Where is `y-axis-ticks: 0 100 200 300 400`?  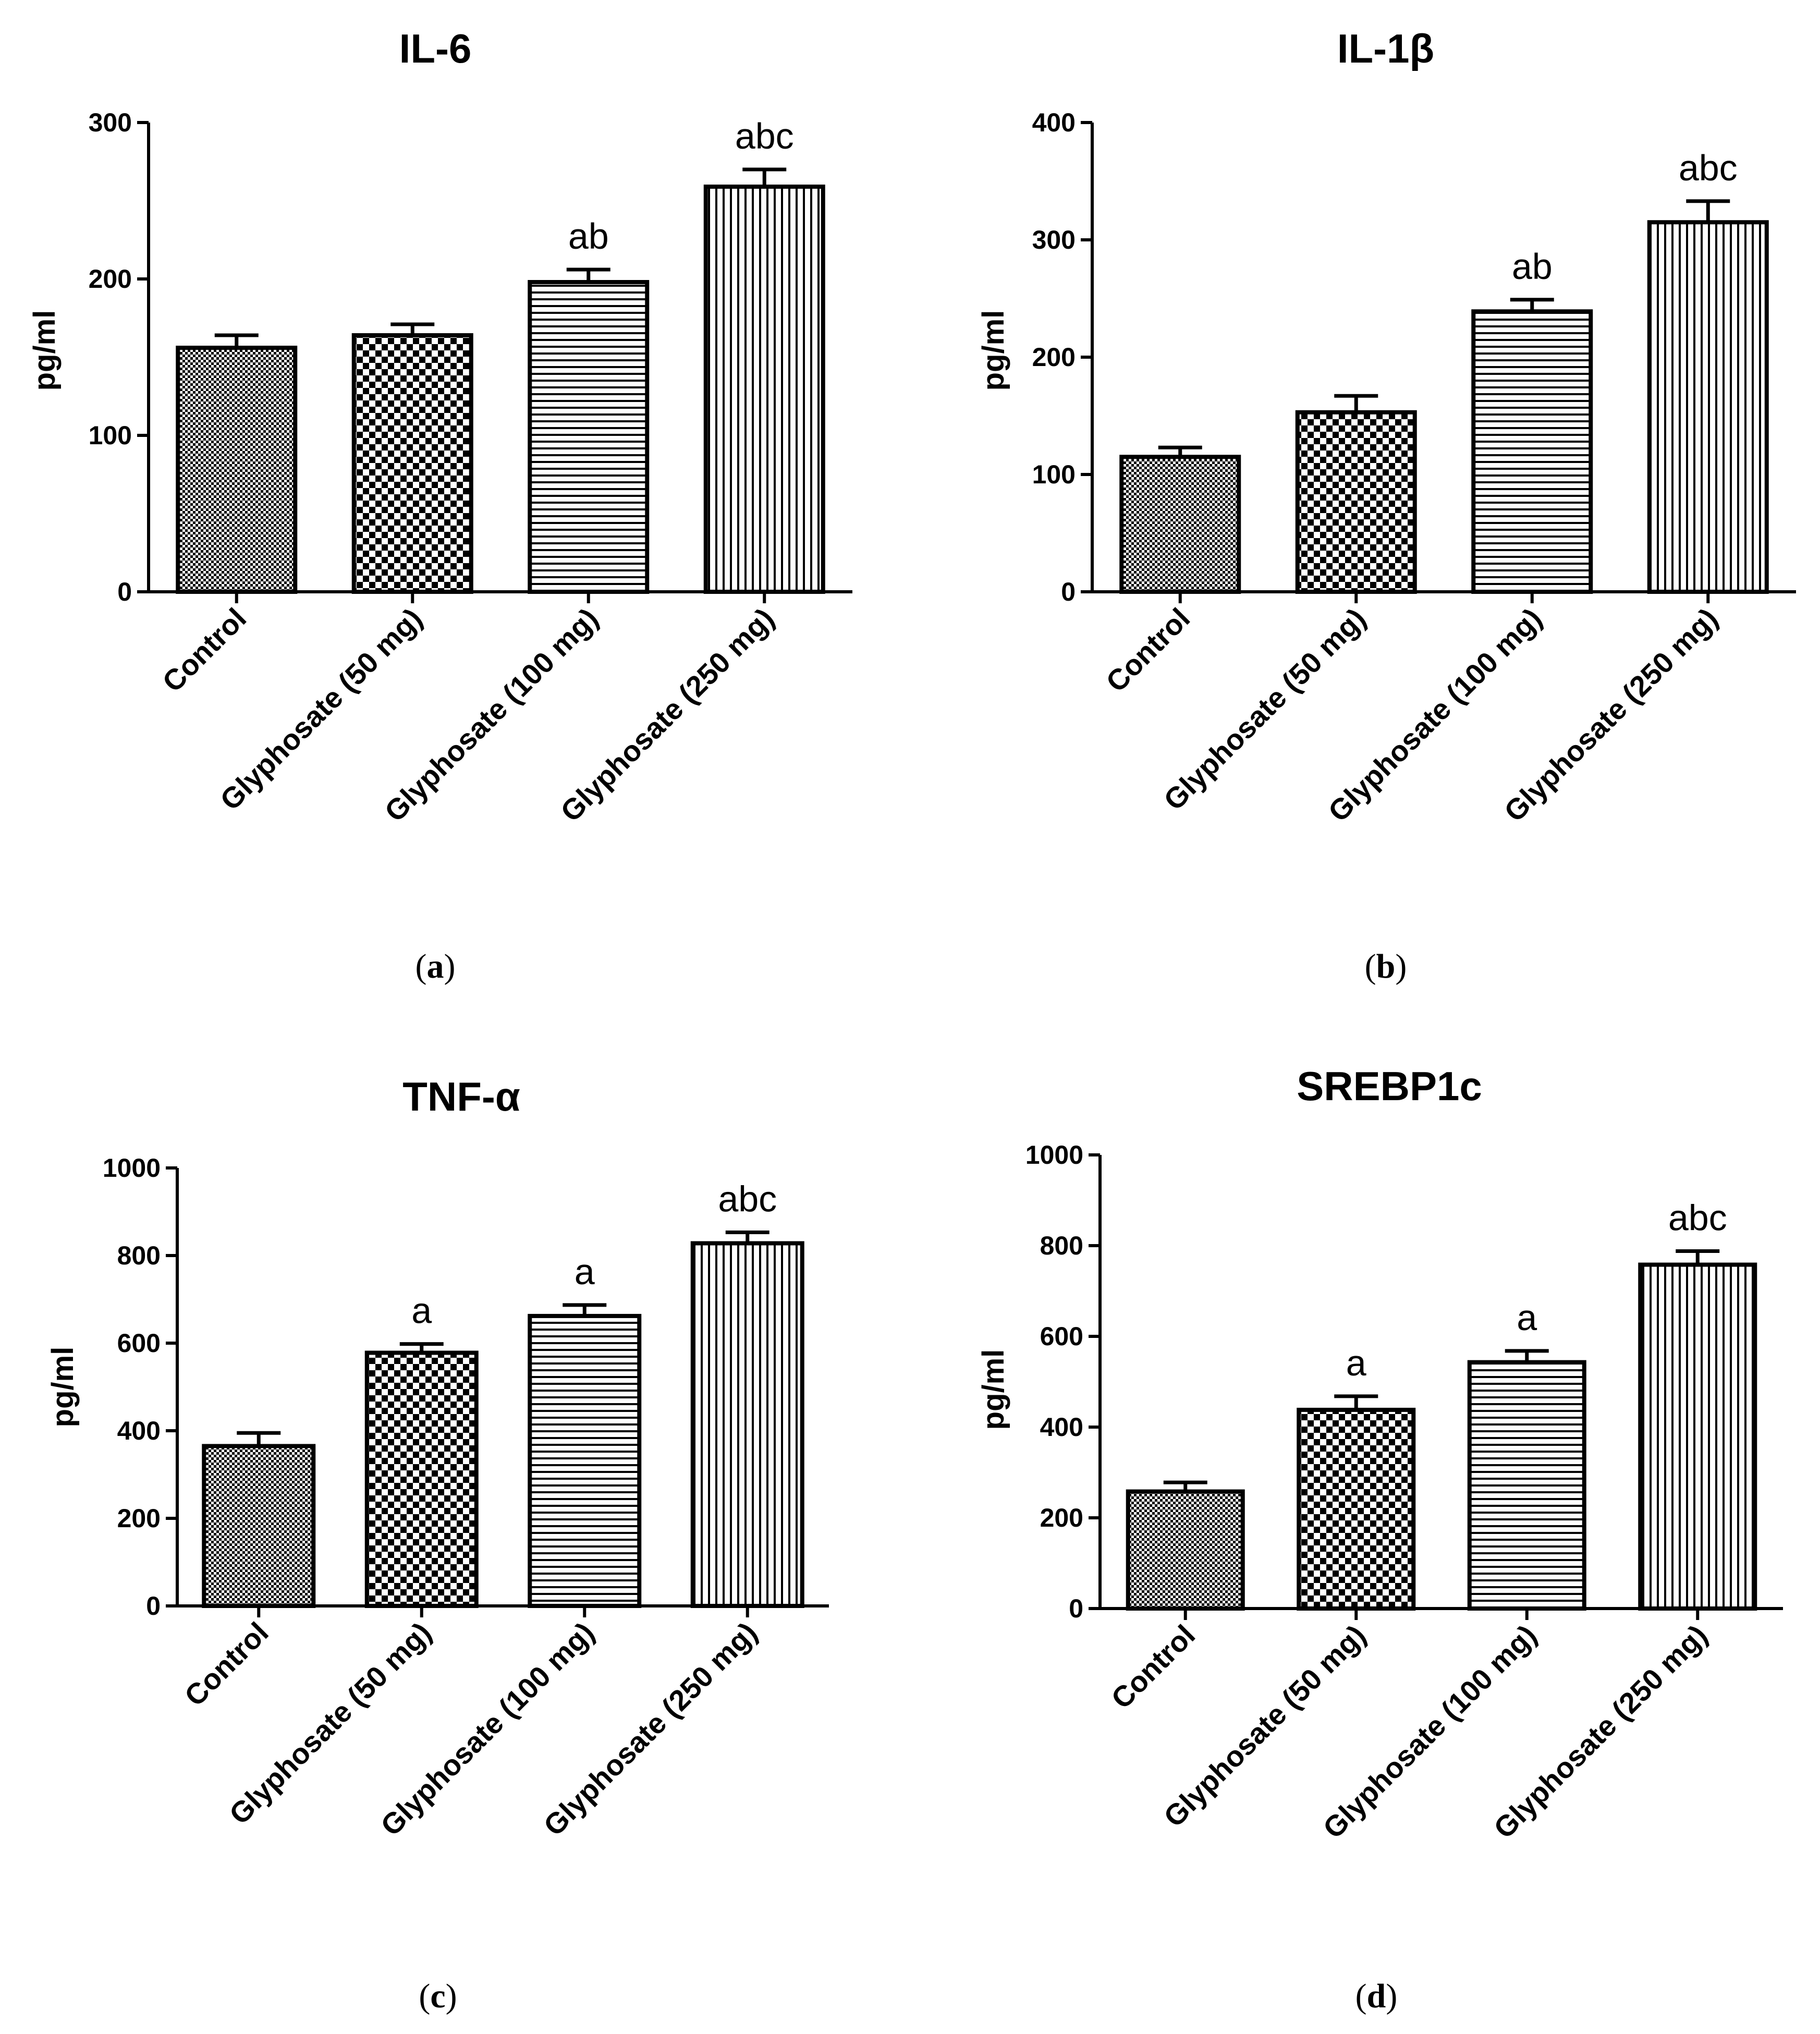
y-axis-ticks: 0 100 200 300 400 is located at coordinates (1062, 357).